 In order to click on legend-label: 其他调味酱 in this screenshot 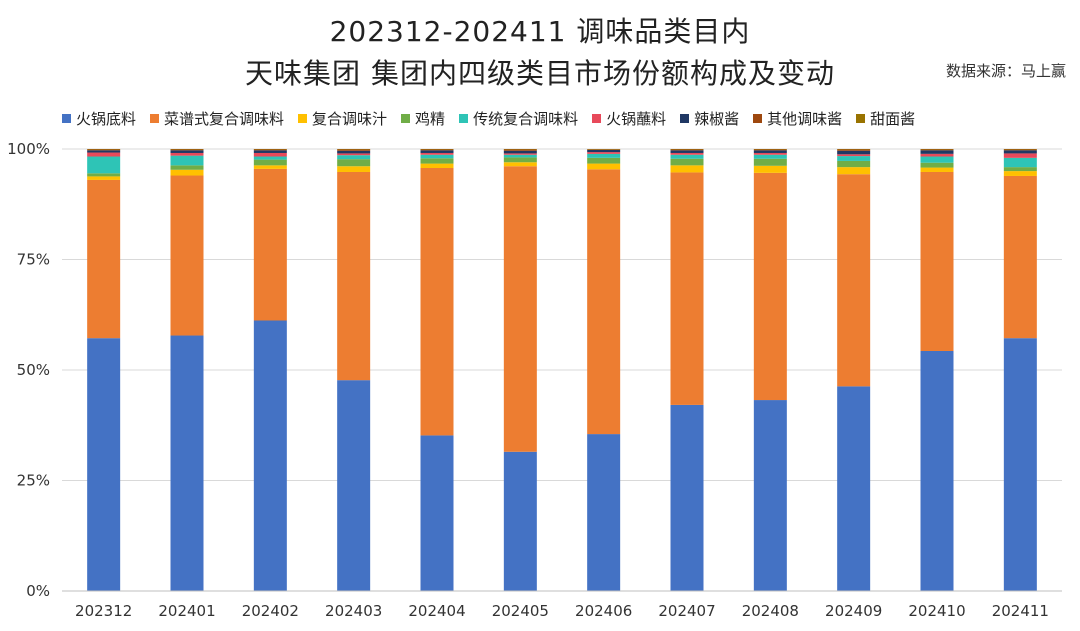, I will do `click(805, 119)`.